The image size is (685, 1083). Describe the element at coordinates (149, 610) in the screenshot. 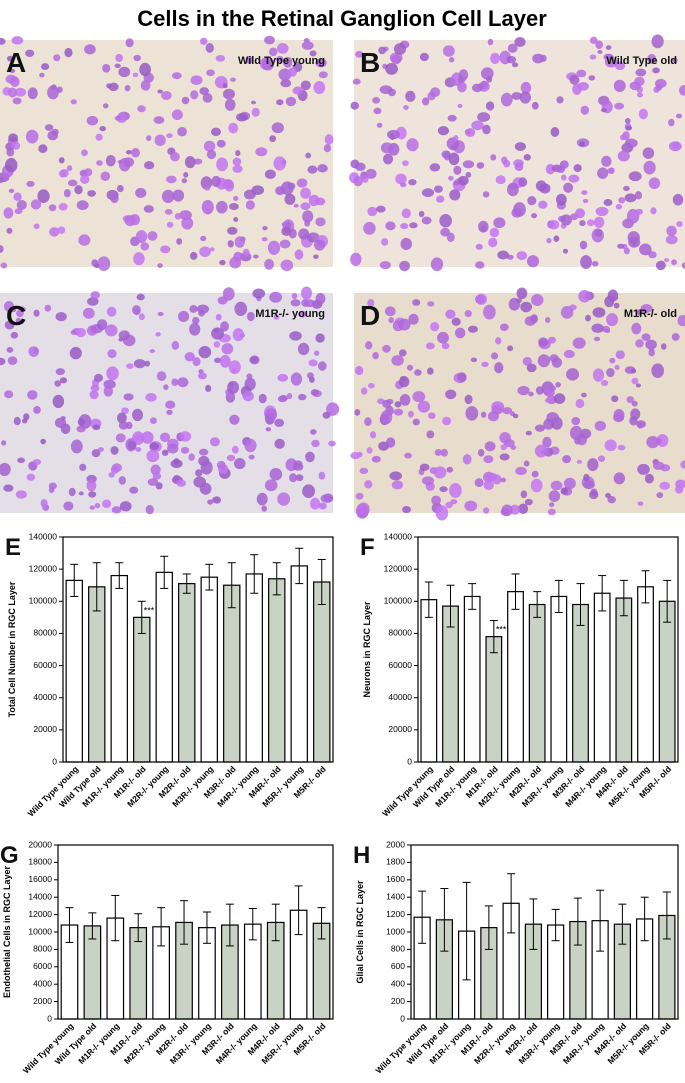

I see `annotation: ***` at that location.